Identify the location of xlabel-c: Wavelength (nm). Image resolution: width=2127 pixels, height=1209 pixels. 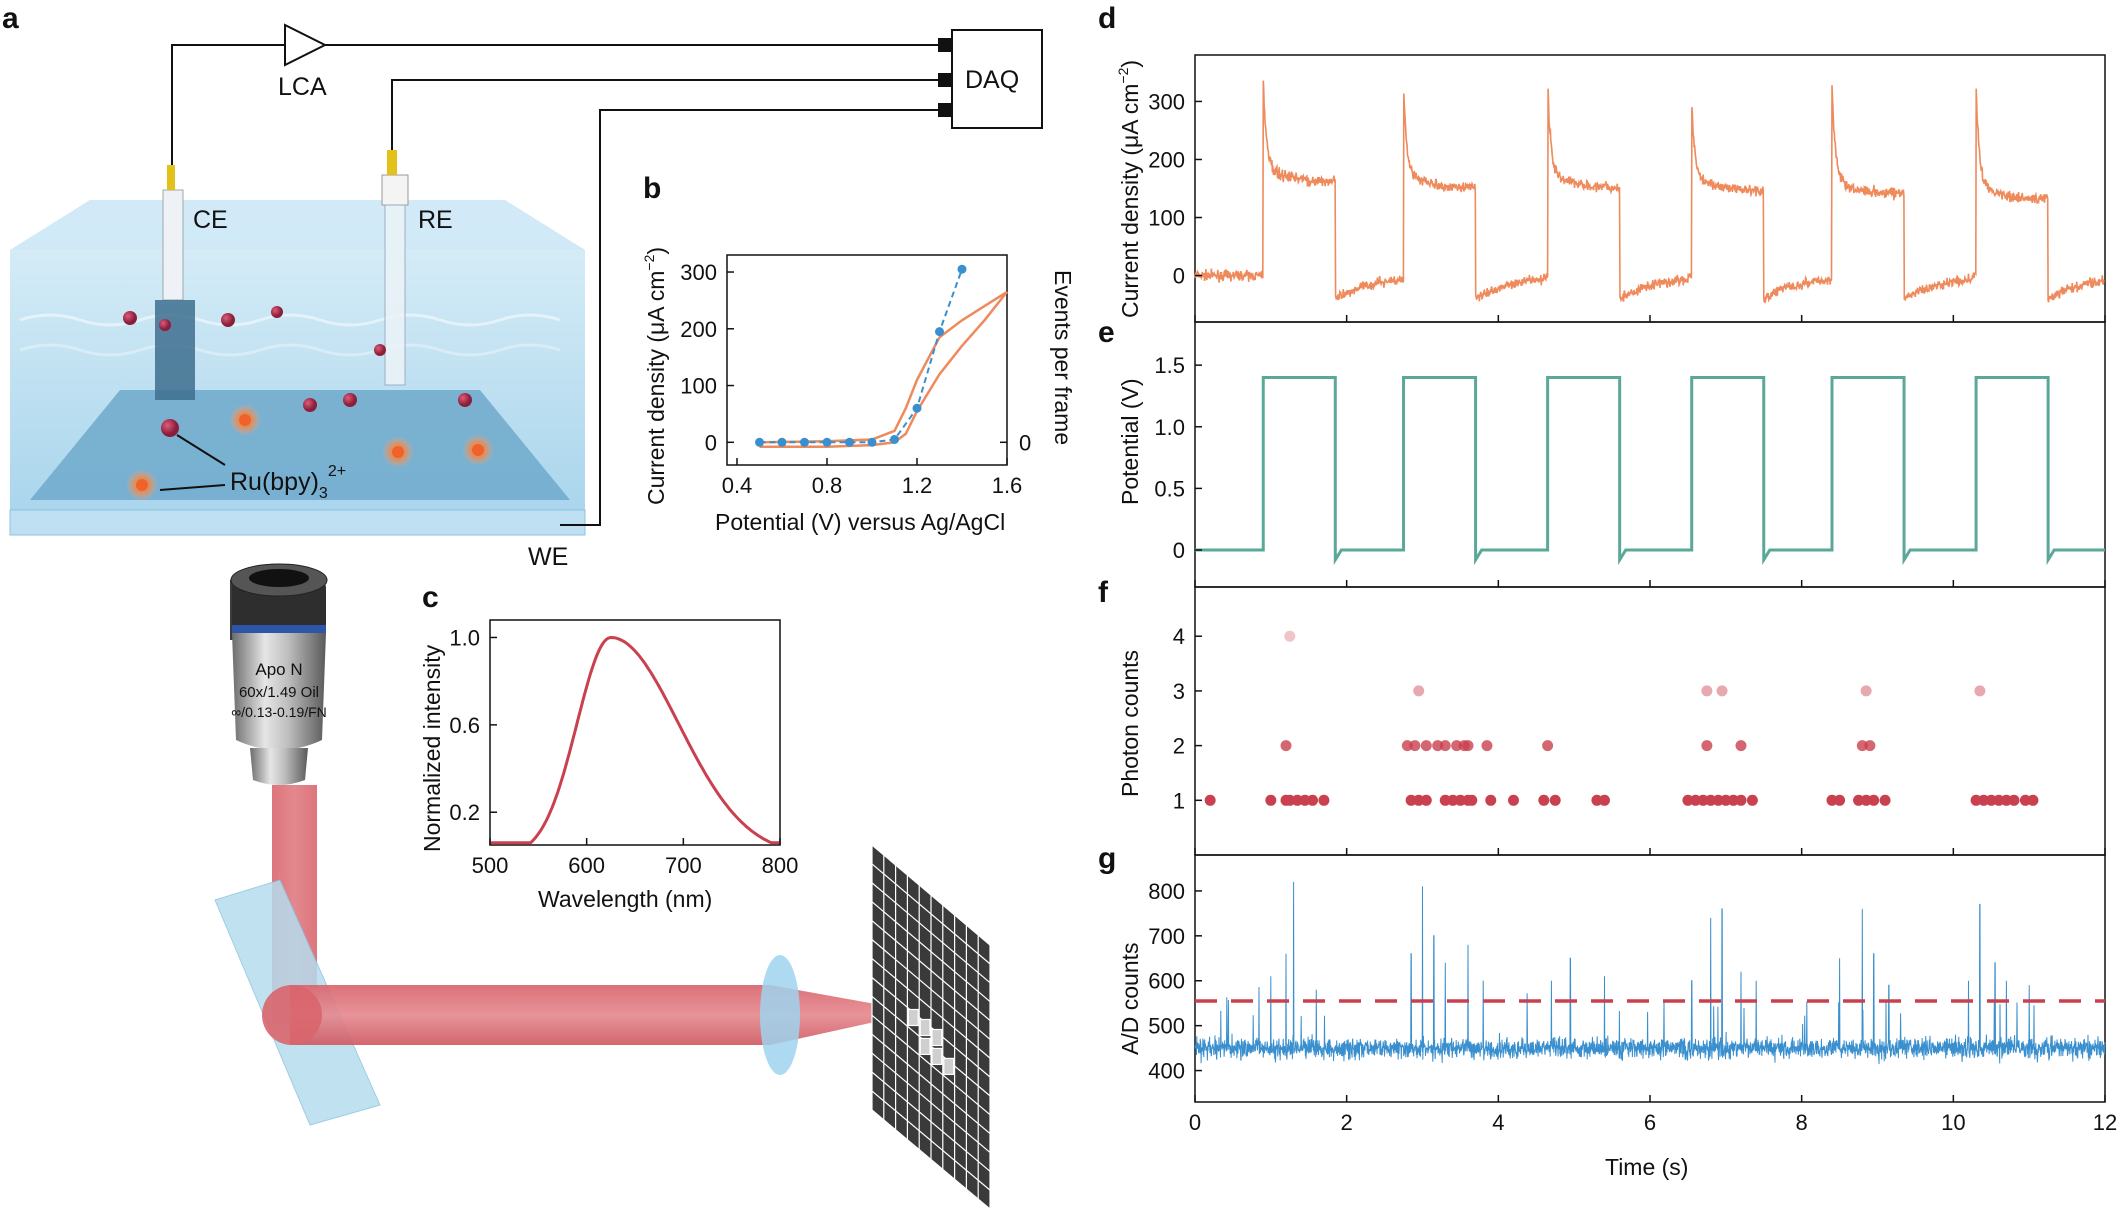
(625, 899).